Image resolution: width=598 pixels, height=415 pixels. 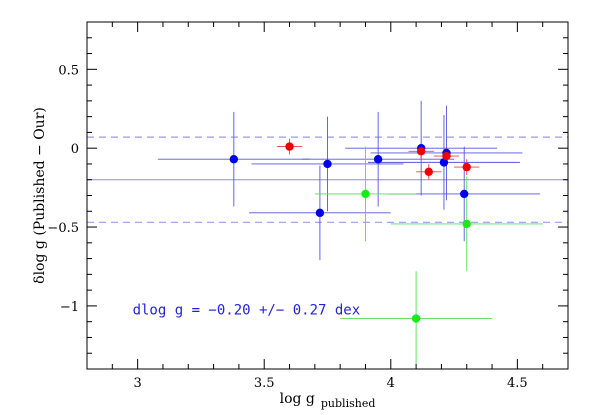 I want to click on x-axis-label: log g published, so click(x=328, y=400).